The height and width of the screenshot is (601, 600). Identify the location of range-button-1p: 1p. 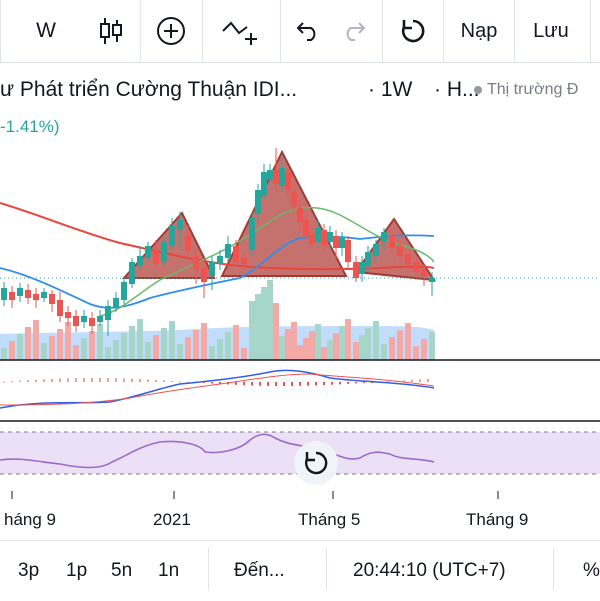
(77, 570).